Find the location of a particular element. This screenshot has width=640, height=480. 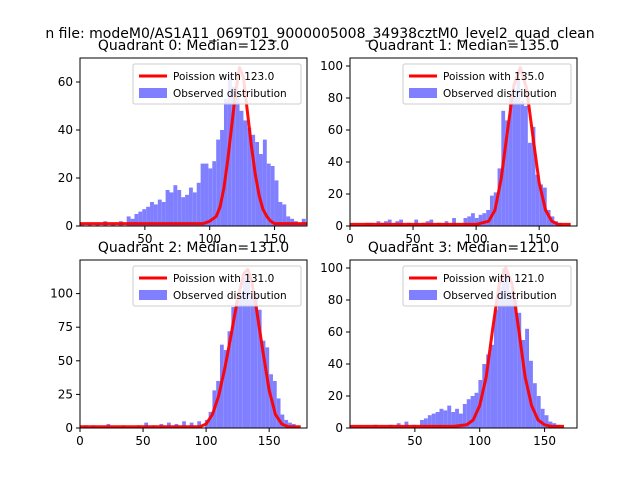

legend-label-model: Poission with 131.0 is located at coordinates (223, 279).